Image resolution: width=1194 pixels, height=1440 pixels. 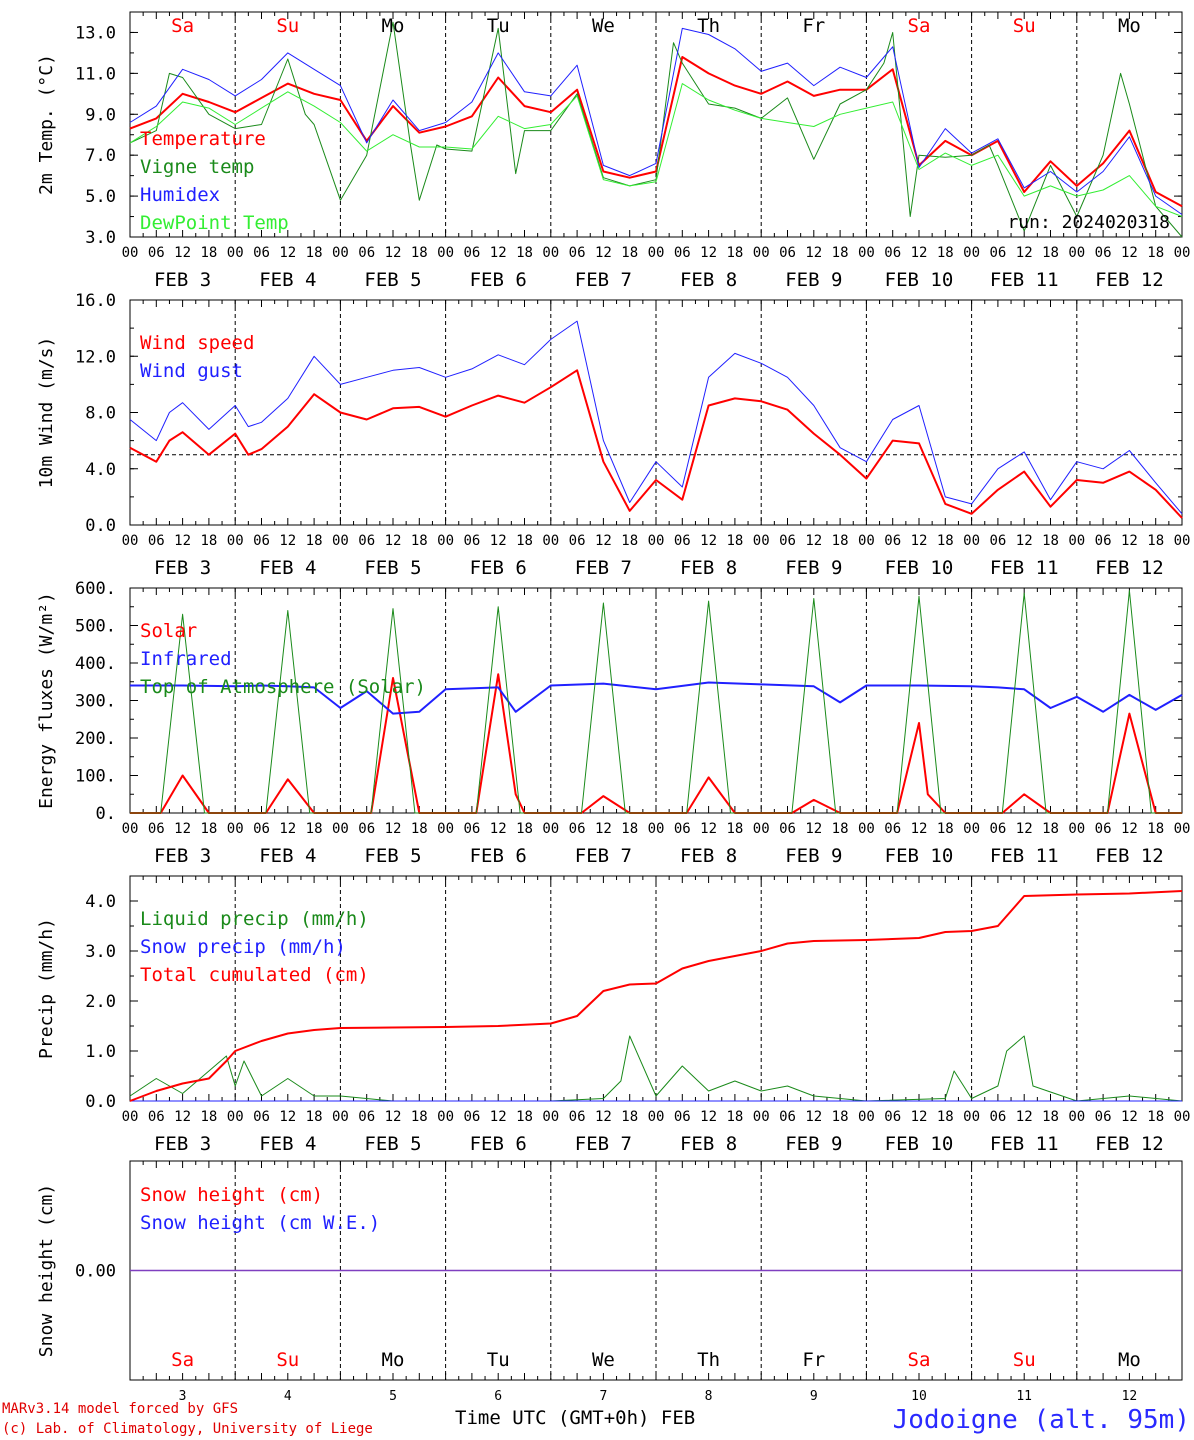 I want to click on y-tick-label: 600., so click(x=95, y=589).